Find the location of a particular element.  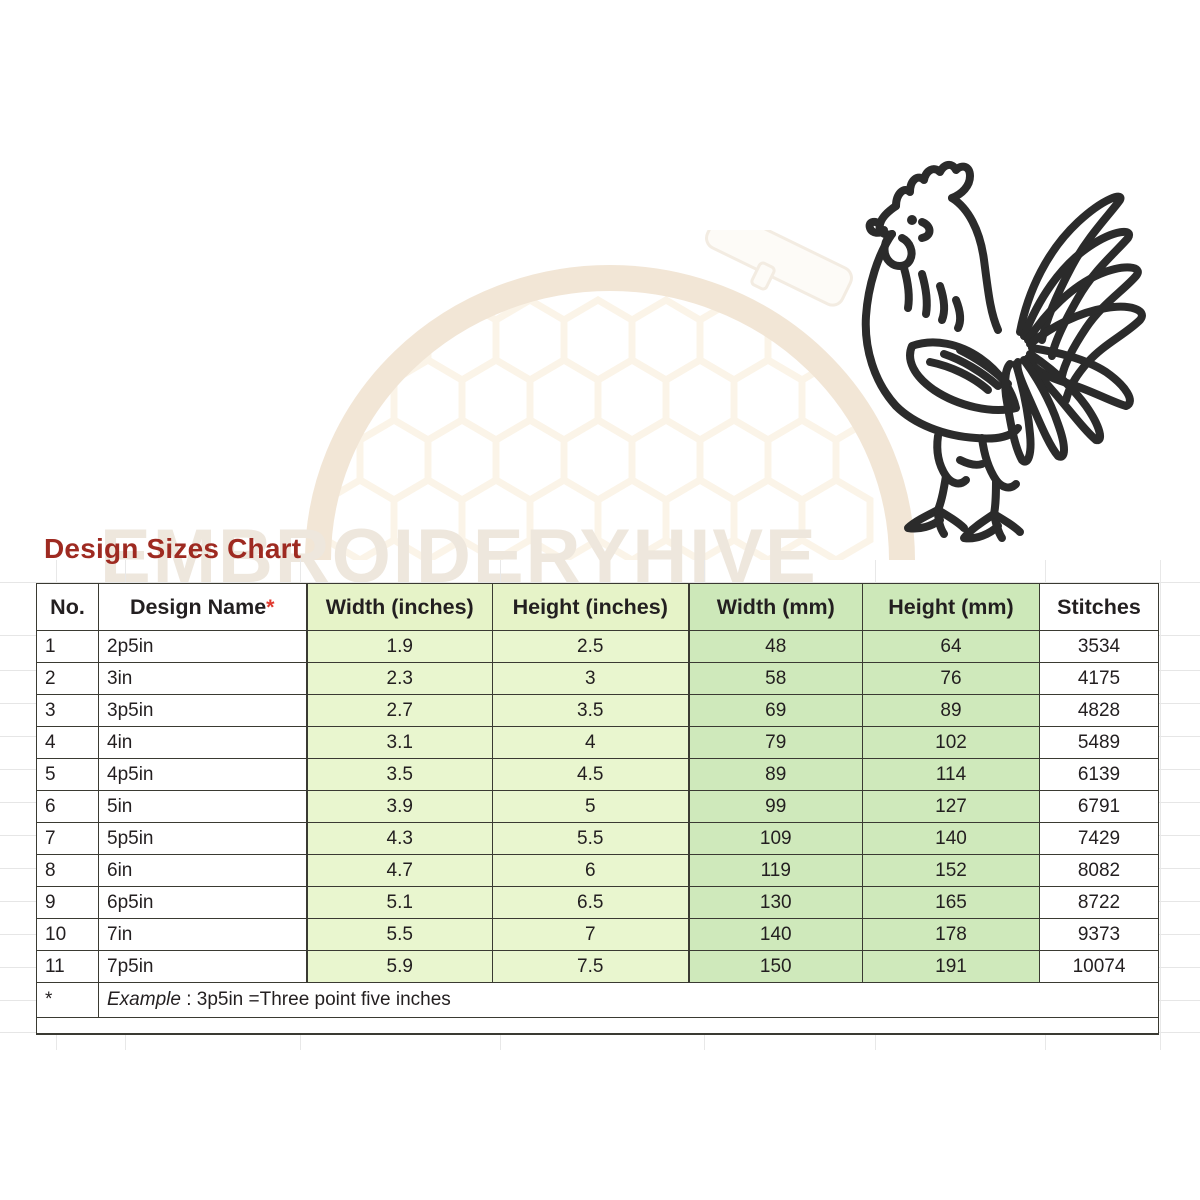

cell-height-mm: 76 is located at coordinates (951, 678).